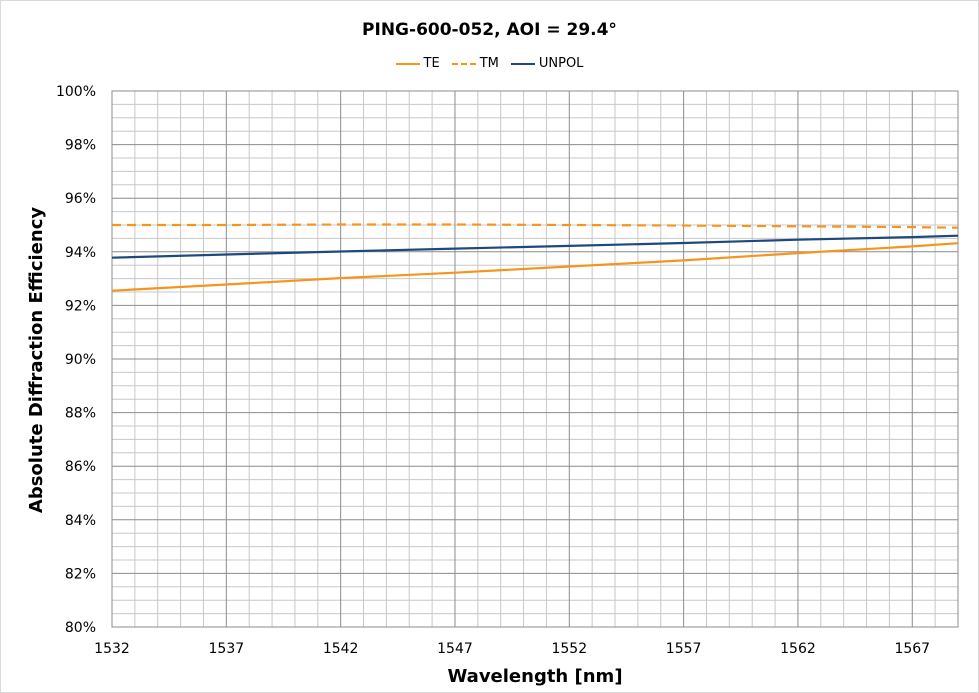 Image resolution: width=979 pixels, height=693 pixels. I want to click on y-axis-label: Absolute Diffraction Efficiency, so click(36, 360).